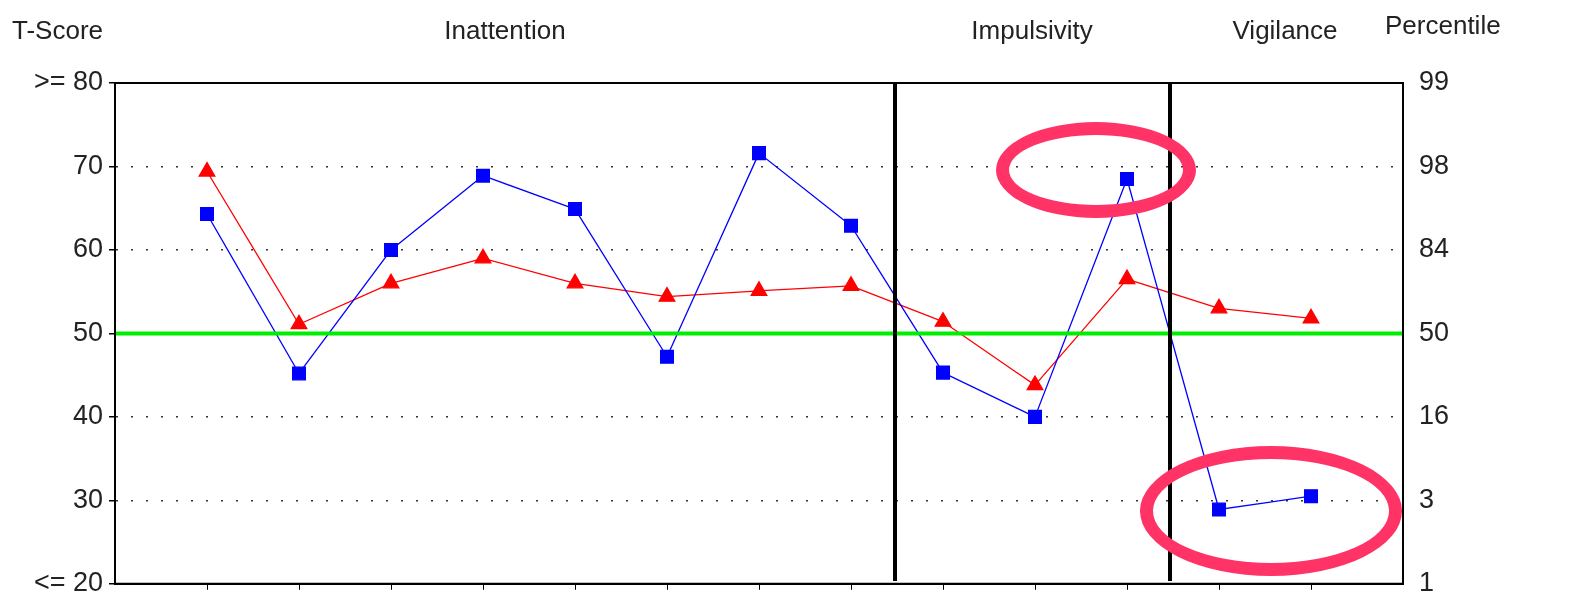 This screenshot has width=1572, height=606. What do you see at coordinates (1427, 582) in the screenshot?
I see `text: 1` at bounding box center [1427, 582].